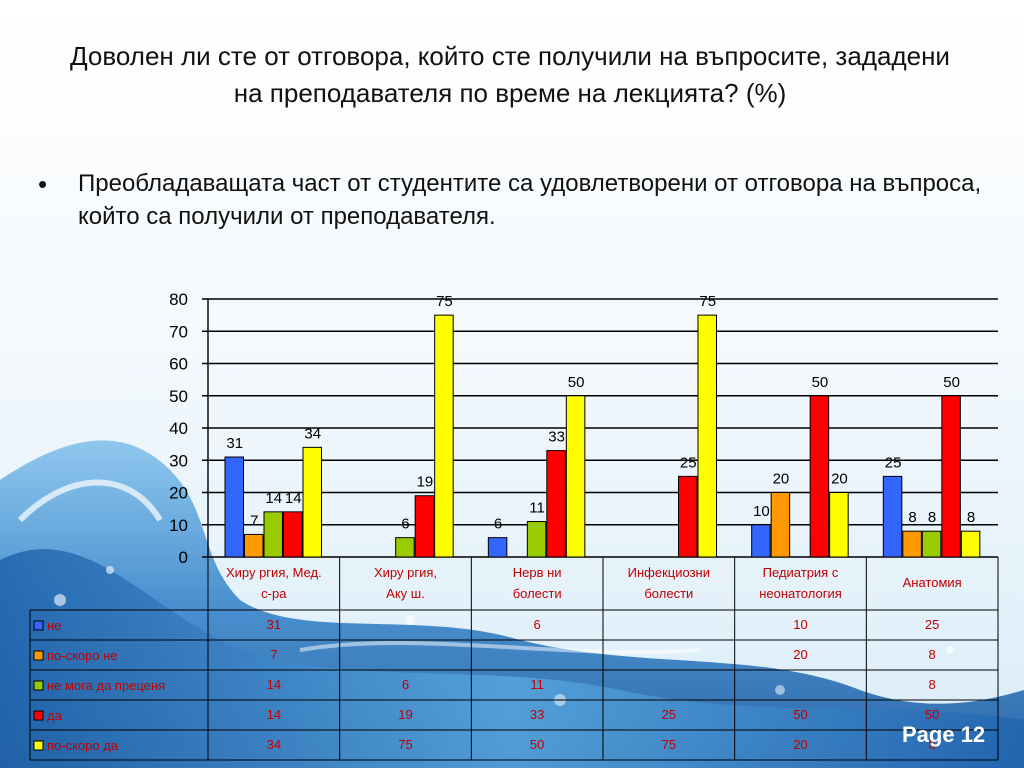 This screenshot has width=1024, height=768. Describe the element at coordinates (537, 714) in the screenshot. I see `table-value: 33` at that location.